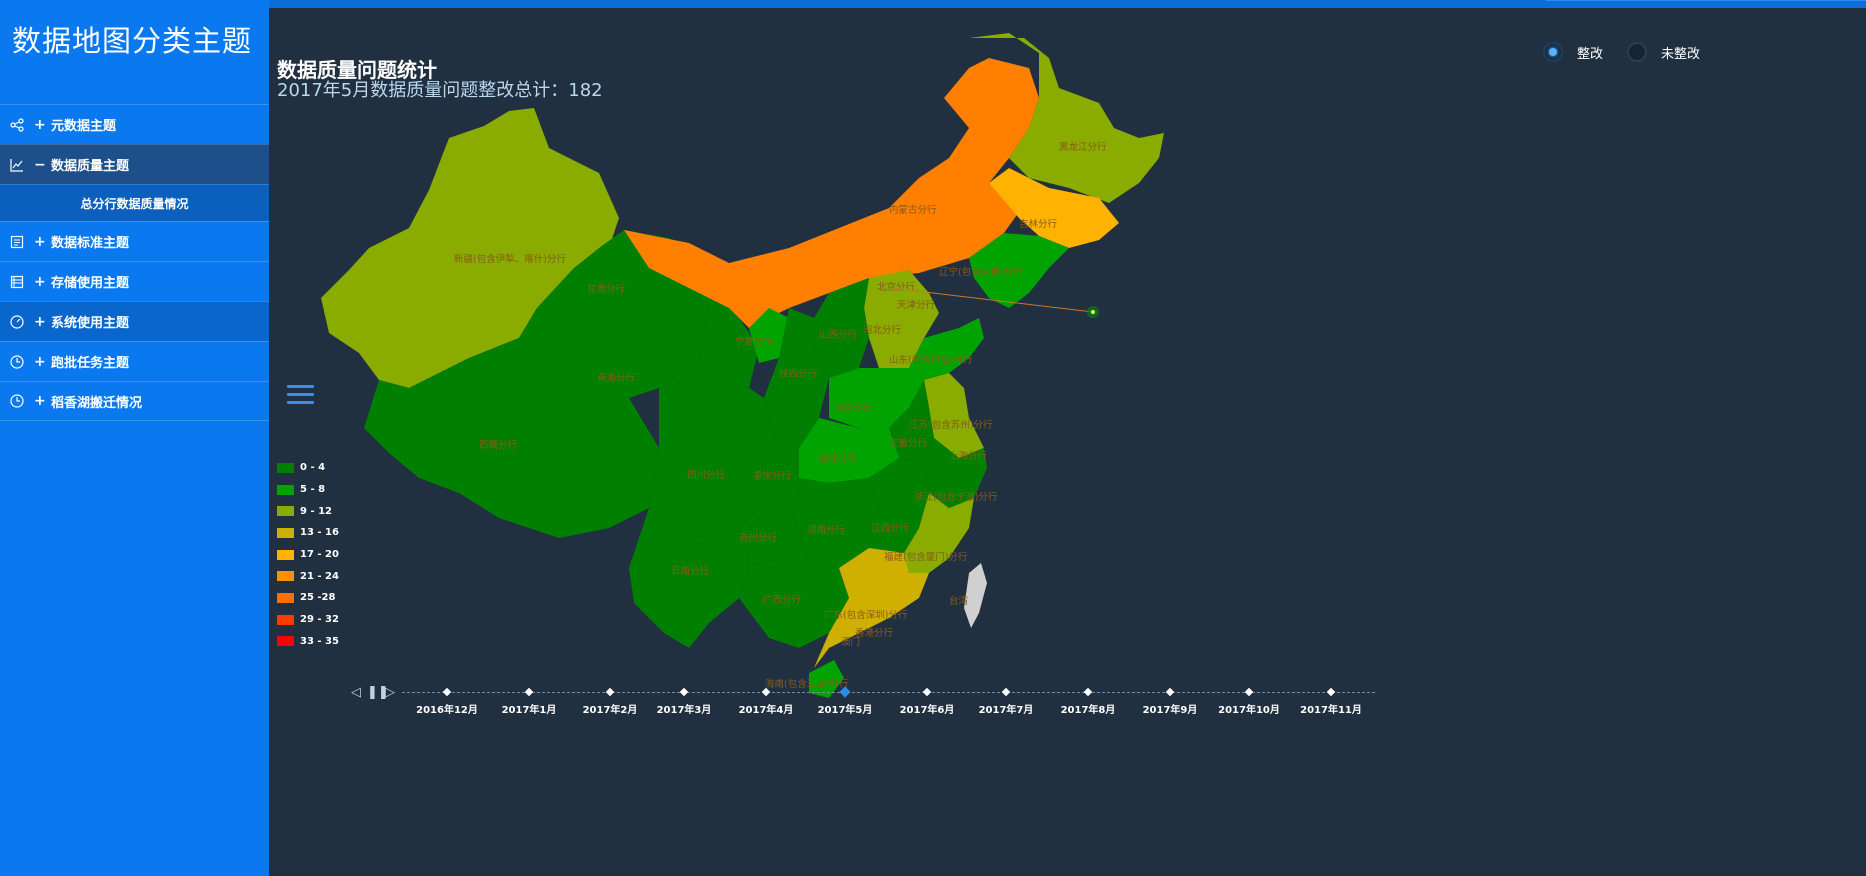 The image size is (1866, 876). Describe the element at coordinates (874, 633) in the screenshot. I see `province-label: 香港分行` at that location.